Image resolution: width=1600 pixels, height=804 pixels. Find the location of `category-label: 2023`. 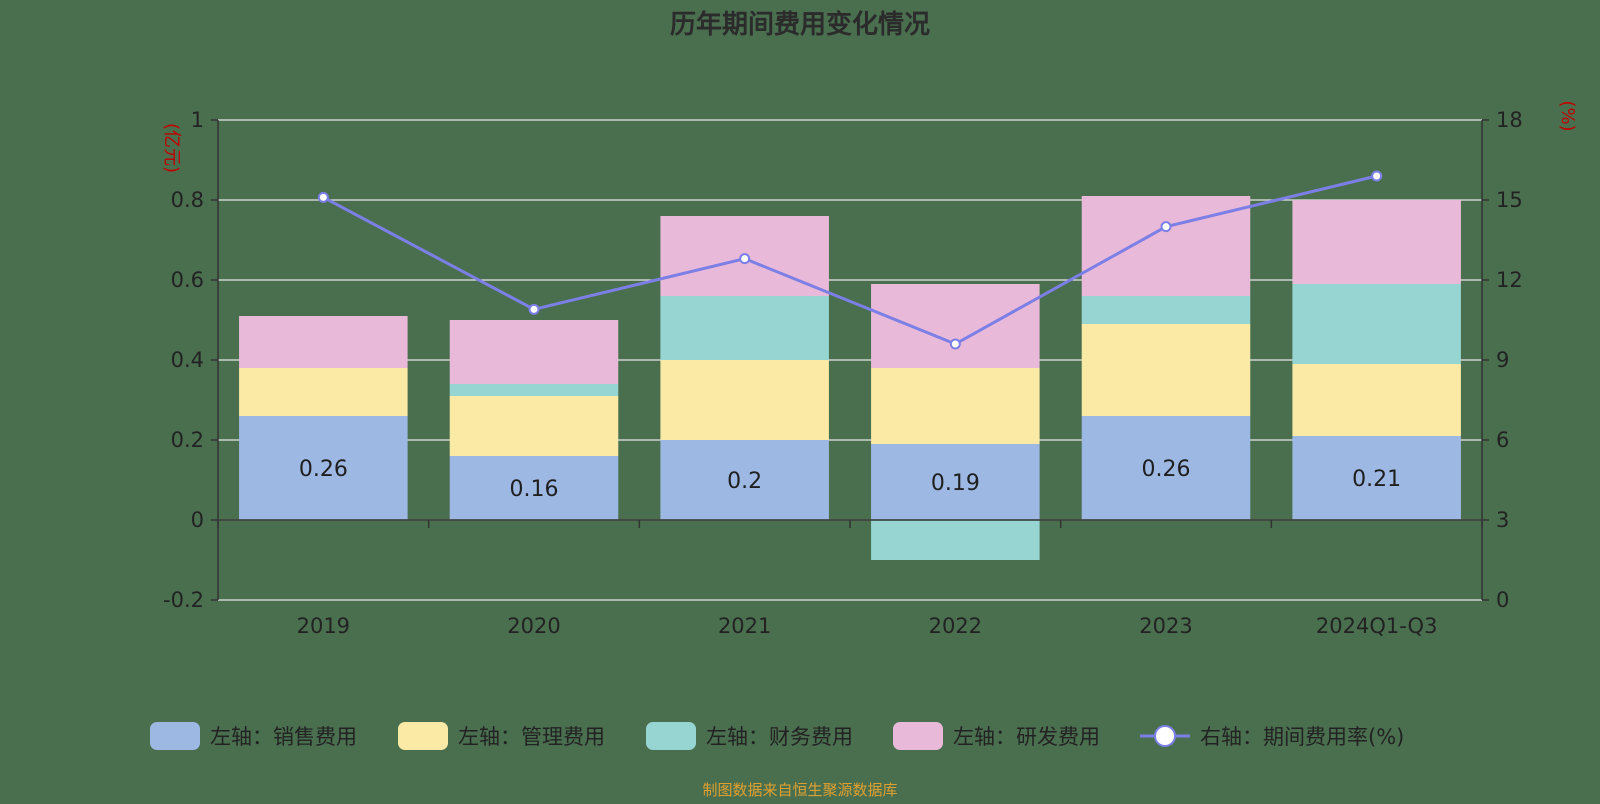

category-label: 2023 is located at coordinates (1165, 626).